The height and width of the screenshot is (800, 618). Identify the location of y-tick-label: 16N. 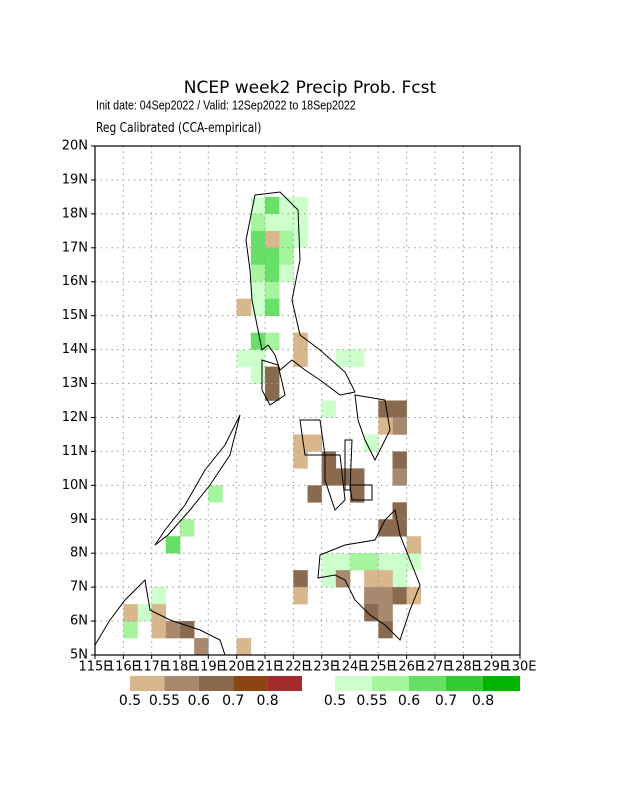
(75, 281).